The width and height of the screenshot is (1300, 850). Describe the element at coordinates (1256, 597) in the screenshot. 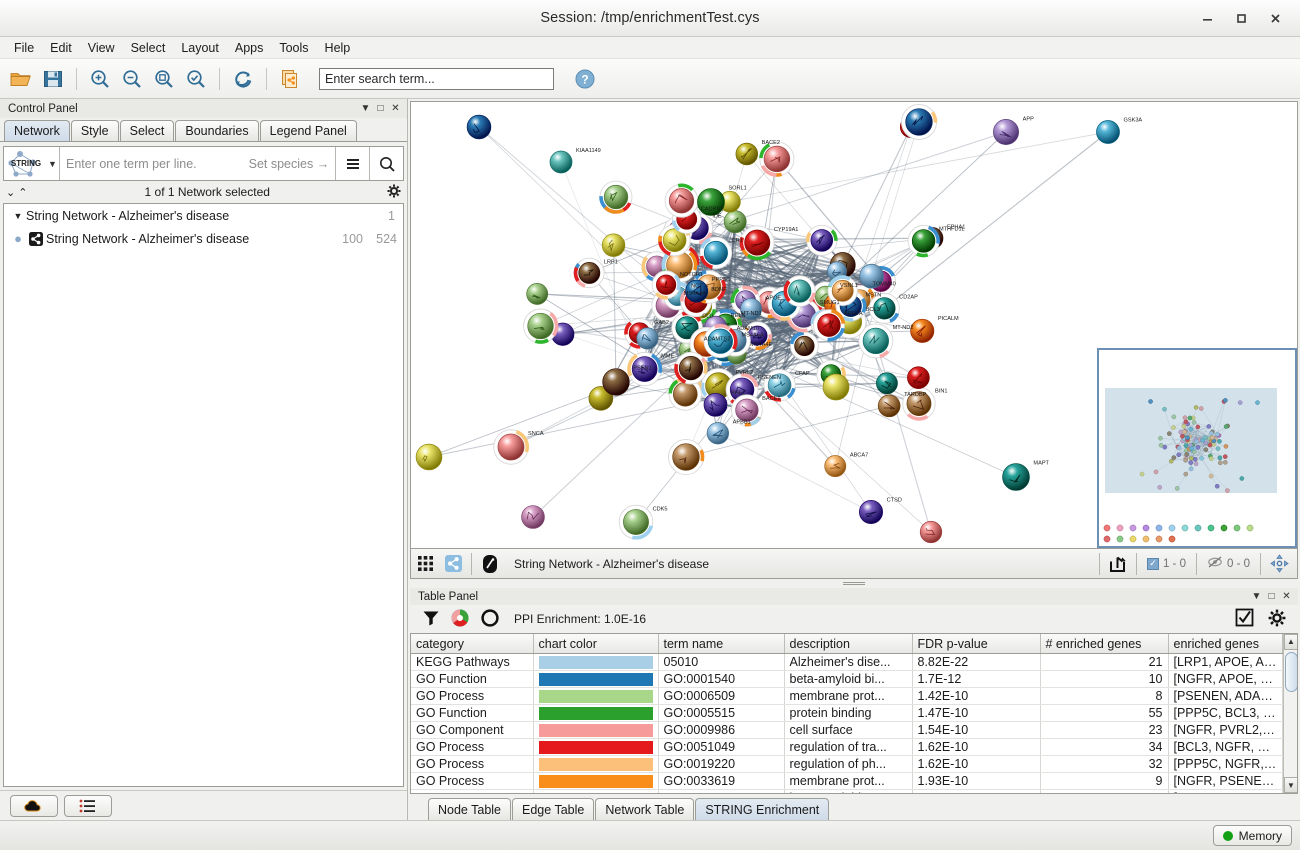

I see `table-dropdown-icon: ▼` at that location.